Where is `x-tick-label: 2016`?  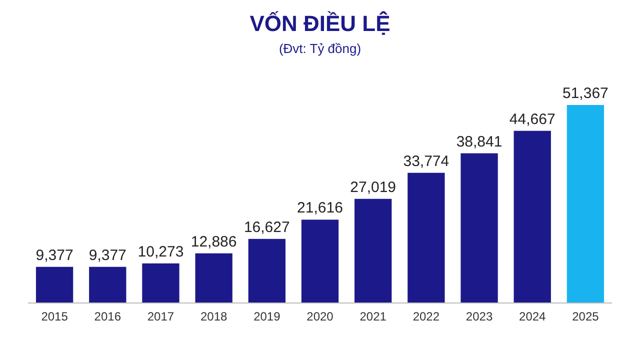 x-tick-label: 2016 is located at coordinates (108, 317).